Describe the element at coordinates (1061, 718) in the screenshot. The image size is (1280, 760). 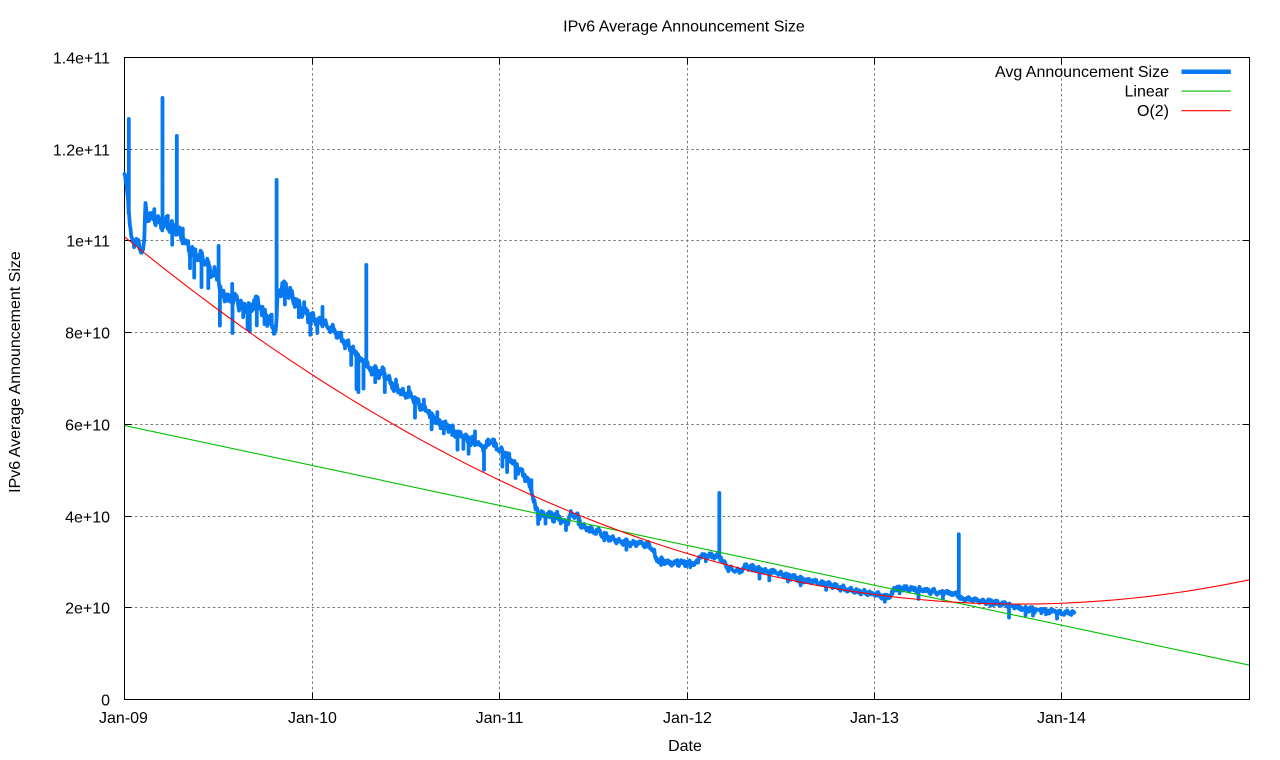
I see `svg-text: Jan-14` at that location.